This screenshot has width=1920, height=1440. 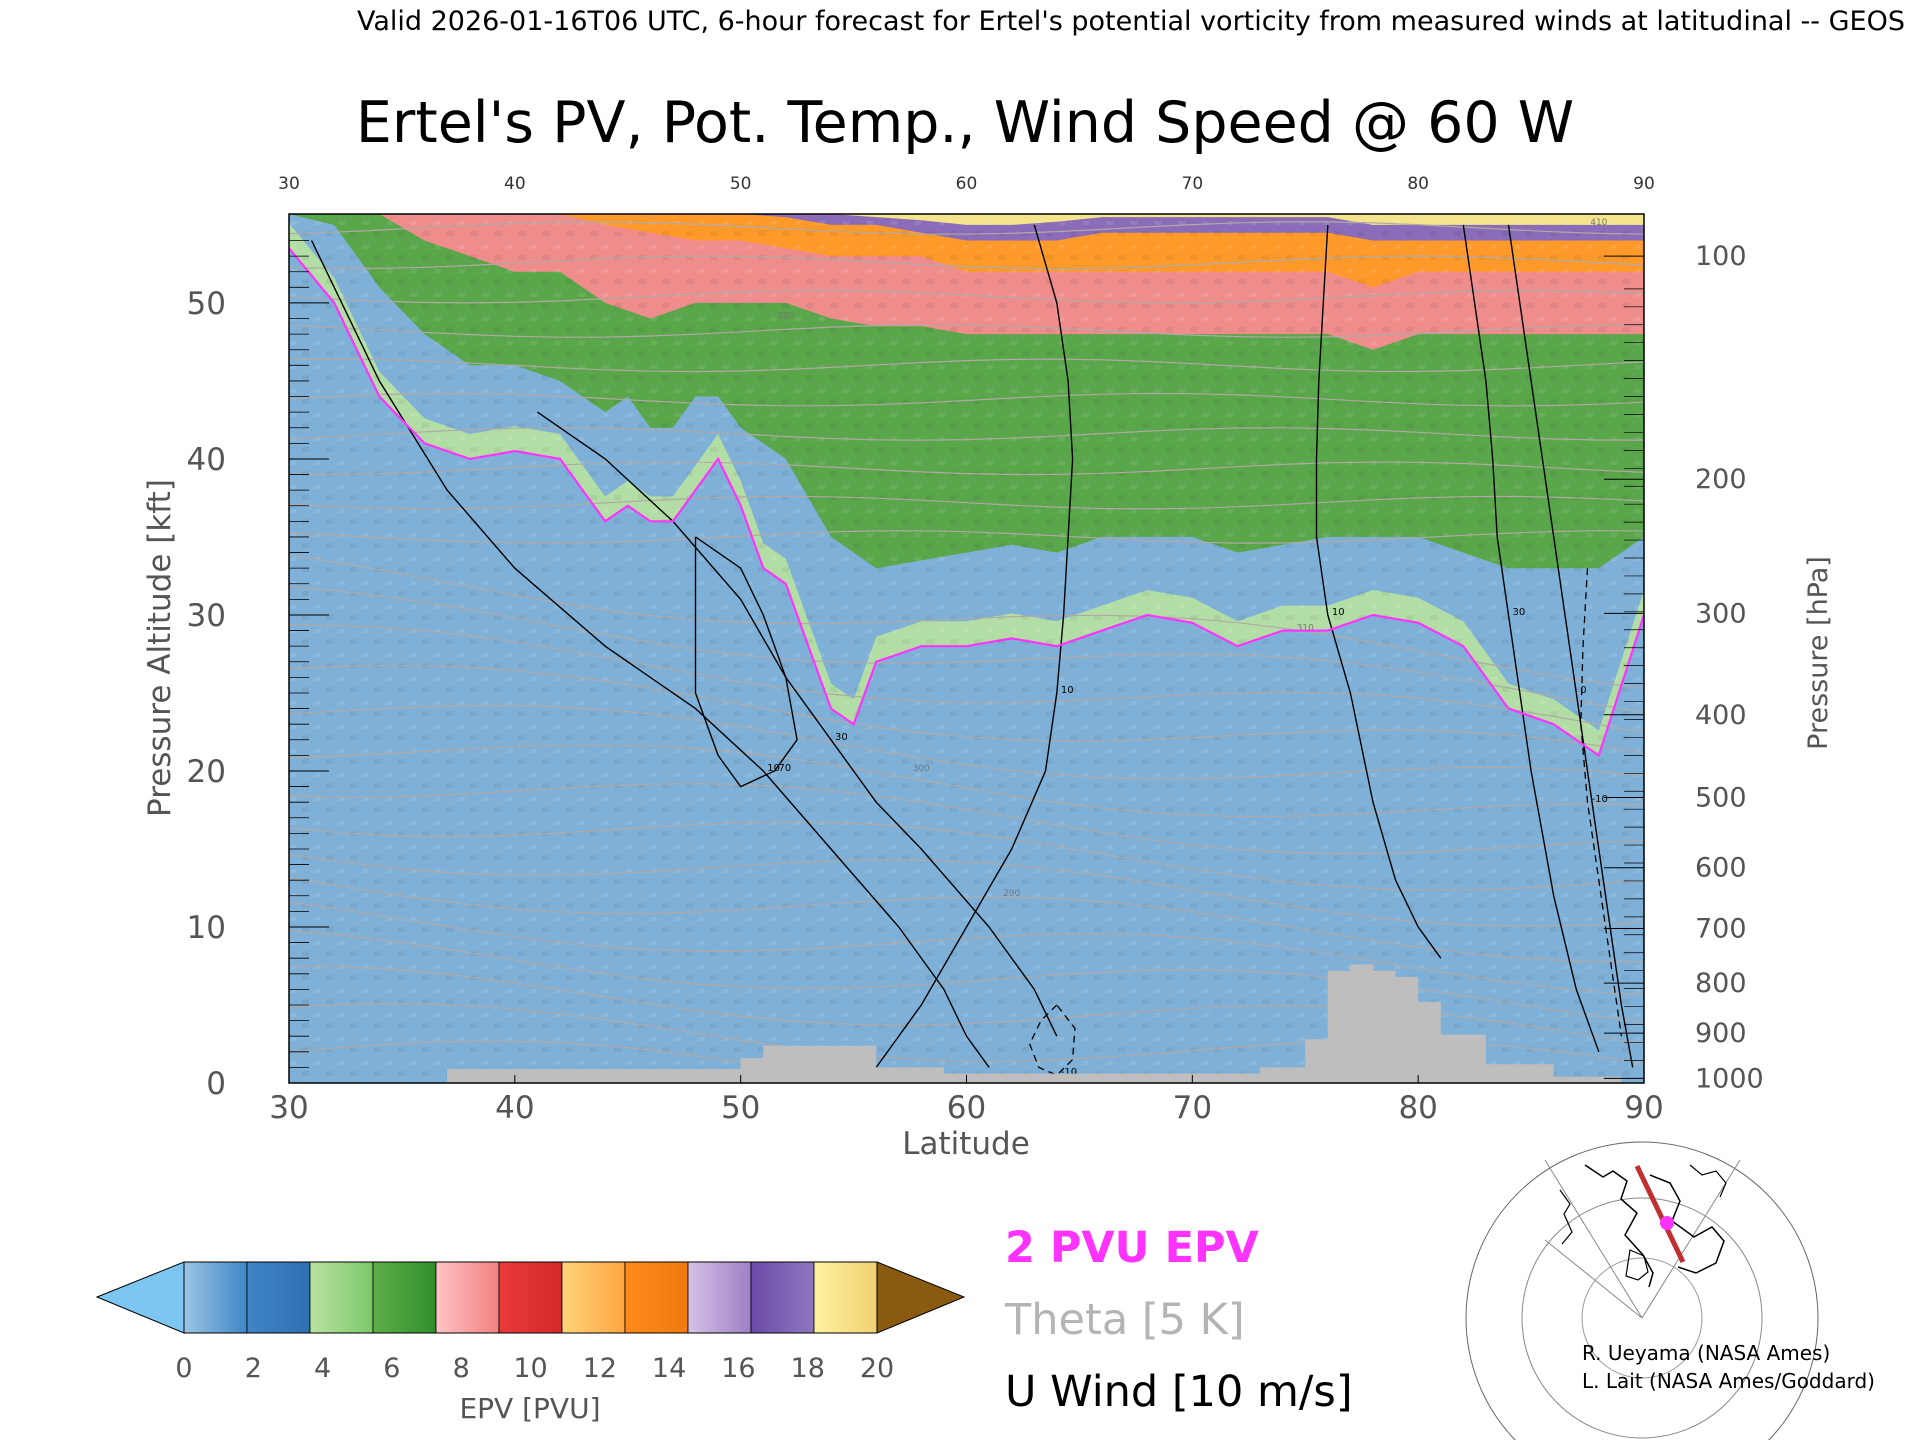 I want to click on u-wind-label-3: 10, so click(x=1067, y=690).